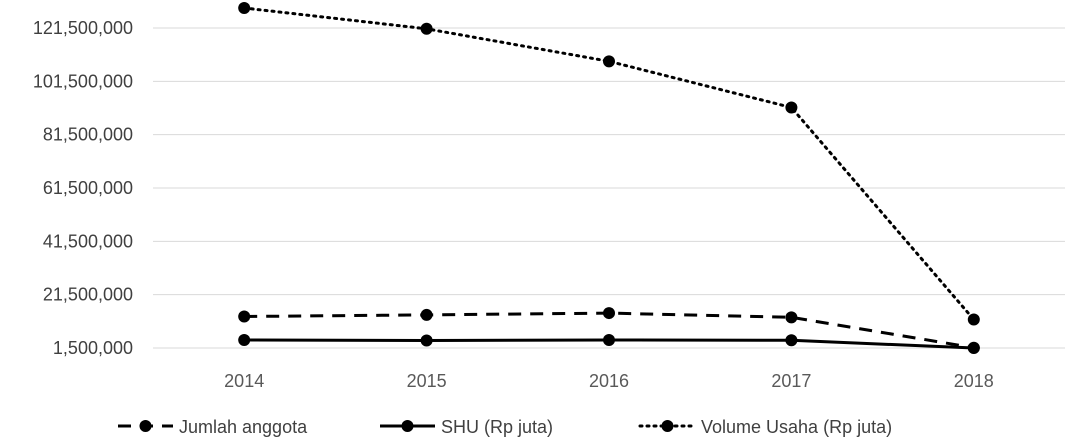  Describe the element at coordinates (796, 427) in the screenshot. I see `legend-label: Volume Usaha (Rp juta)` at that location.